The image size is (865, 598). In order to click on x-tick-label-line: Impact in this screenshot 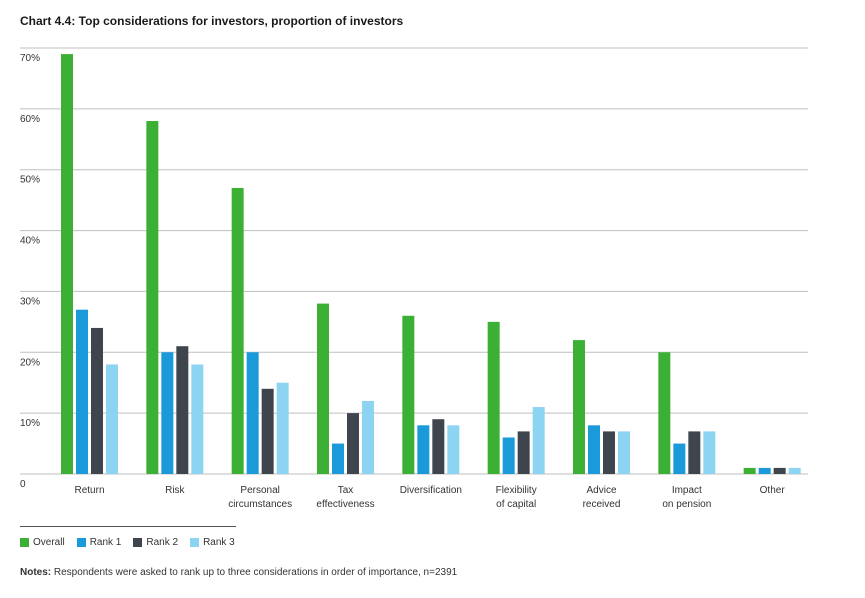, I will do `click(687, 490)`.